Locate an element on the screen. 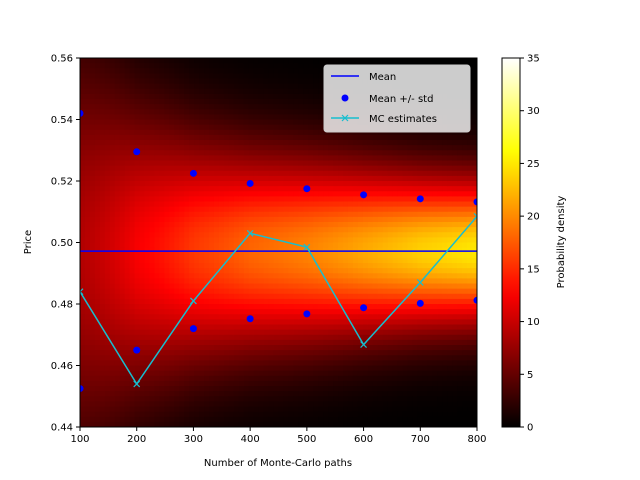 This screenshot has width=640, height=480. colorbar: 0 5 10 15 20 25 30 35 Probability density is located at coordinates (534, 244).